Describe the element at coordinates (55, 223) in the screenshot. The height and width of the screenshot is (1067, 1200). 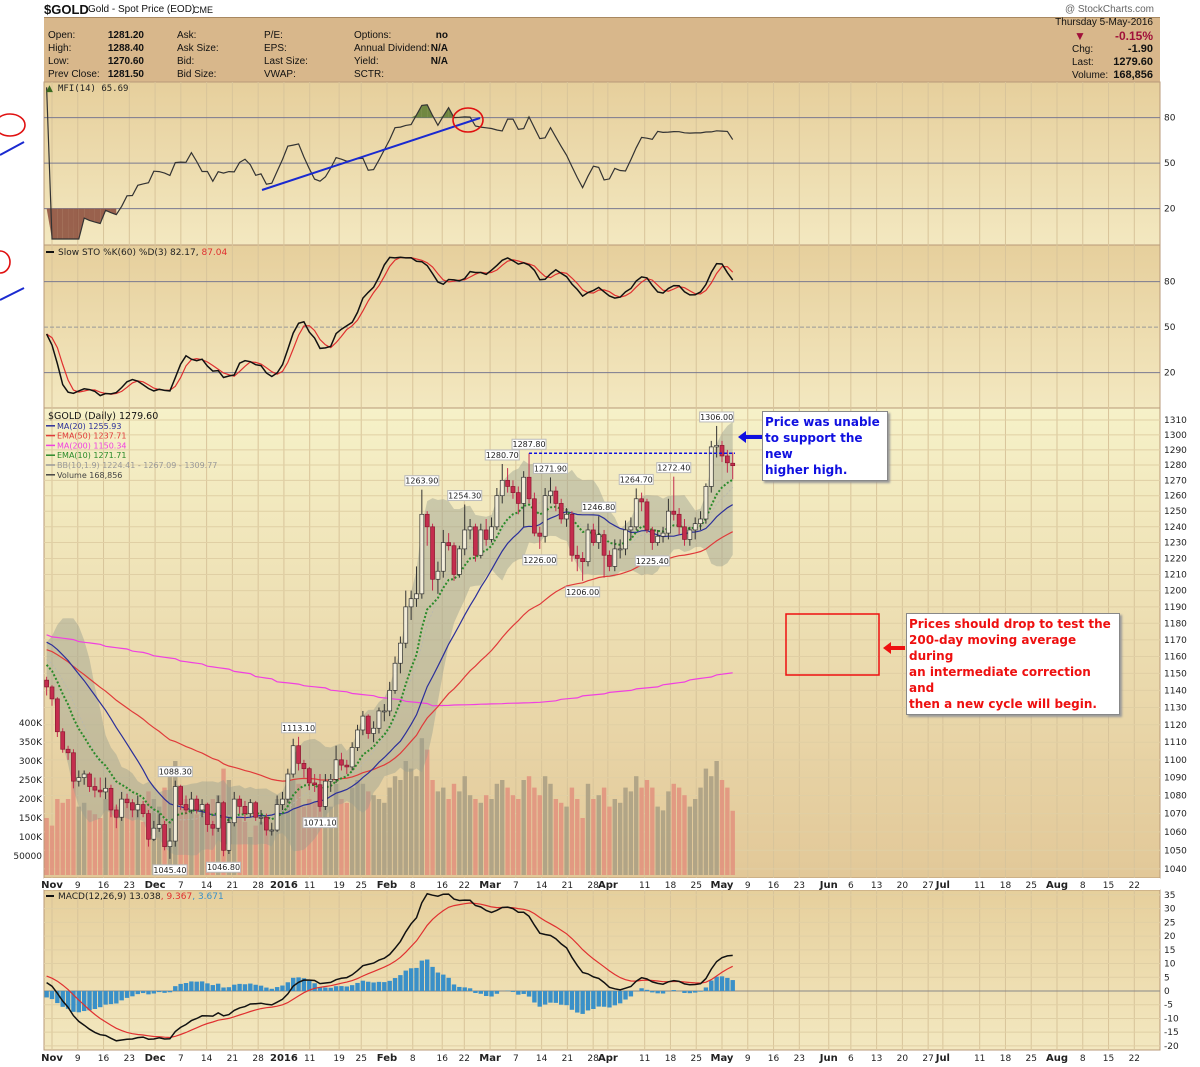
I see `mfi-oversold-fill` at that location.